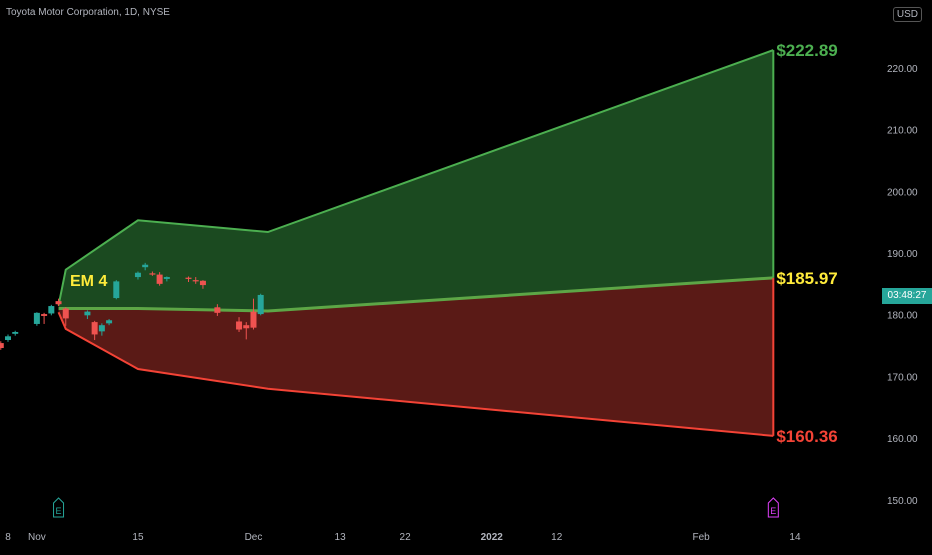 The width and height of the screenshot is (932, 555). Describe the element at coordinates (37, 537) in the screenshot. I see `x-tick-label: Nov` at that location.